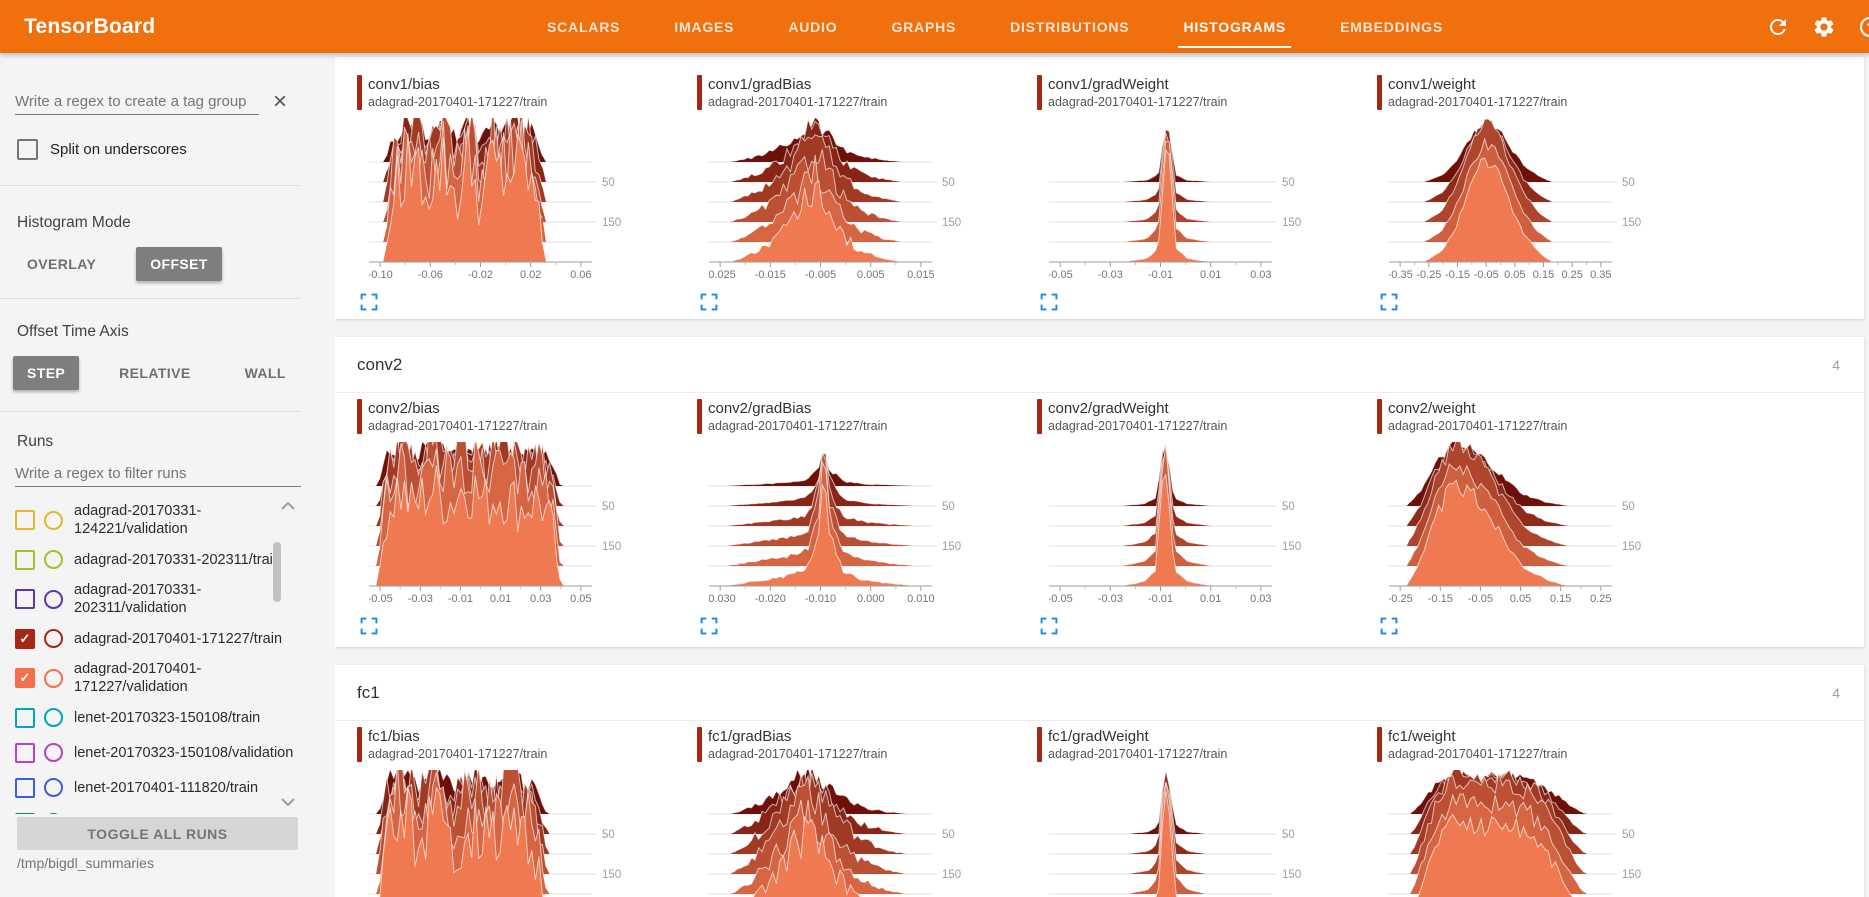  Describe the element at coordinates (1571, 275) in the screenshot. I see `svg-text: 0.25` at that location.